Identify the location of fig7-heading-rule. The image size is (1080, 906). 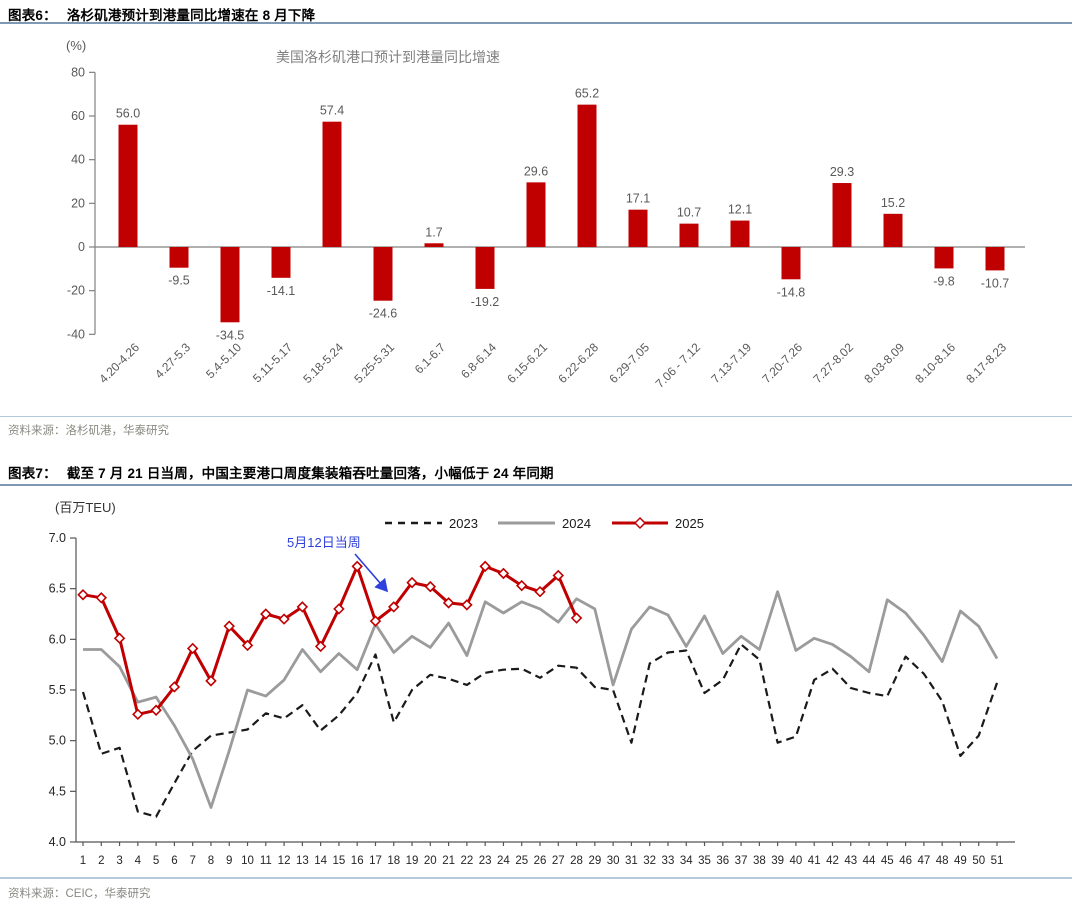
(536, 485).